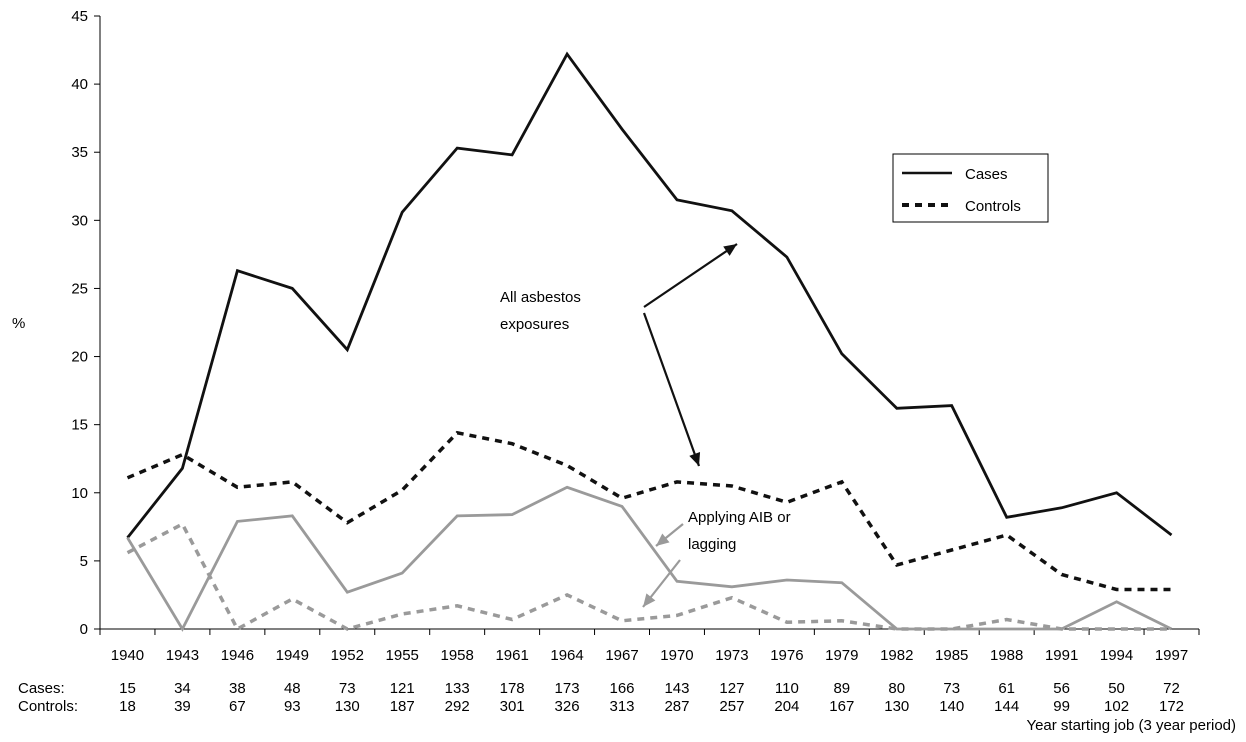 The width and height of the screenshot is (1246, 742). What do you see at coordinates (457, 706) in the screenshot?
I see `controls-count: 292` at bounding box center [457, 706].